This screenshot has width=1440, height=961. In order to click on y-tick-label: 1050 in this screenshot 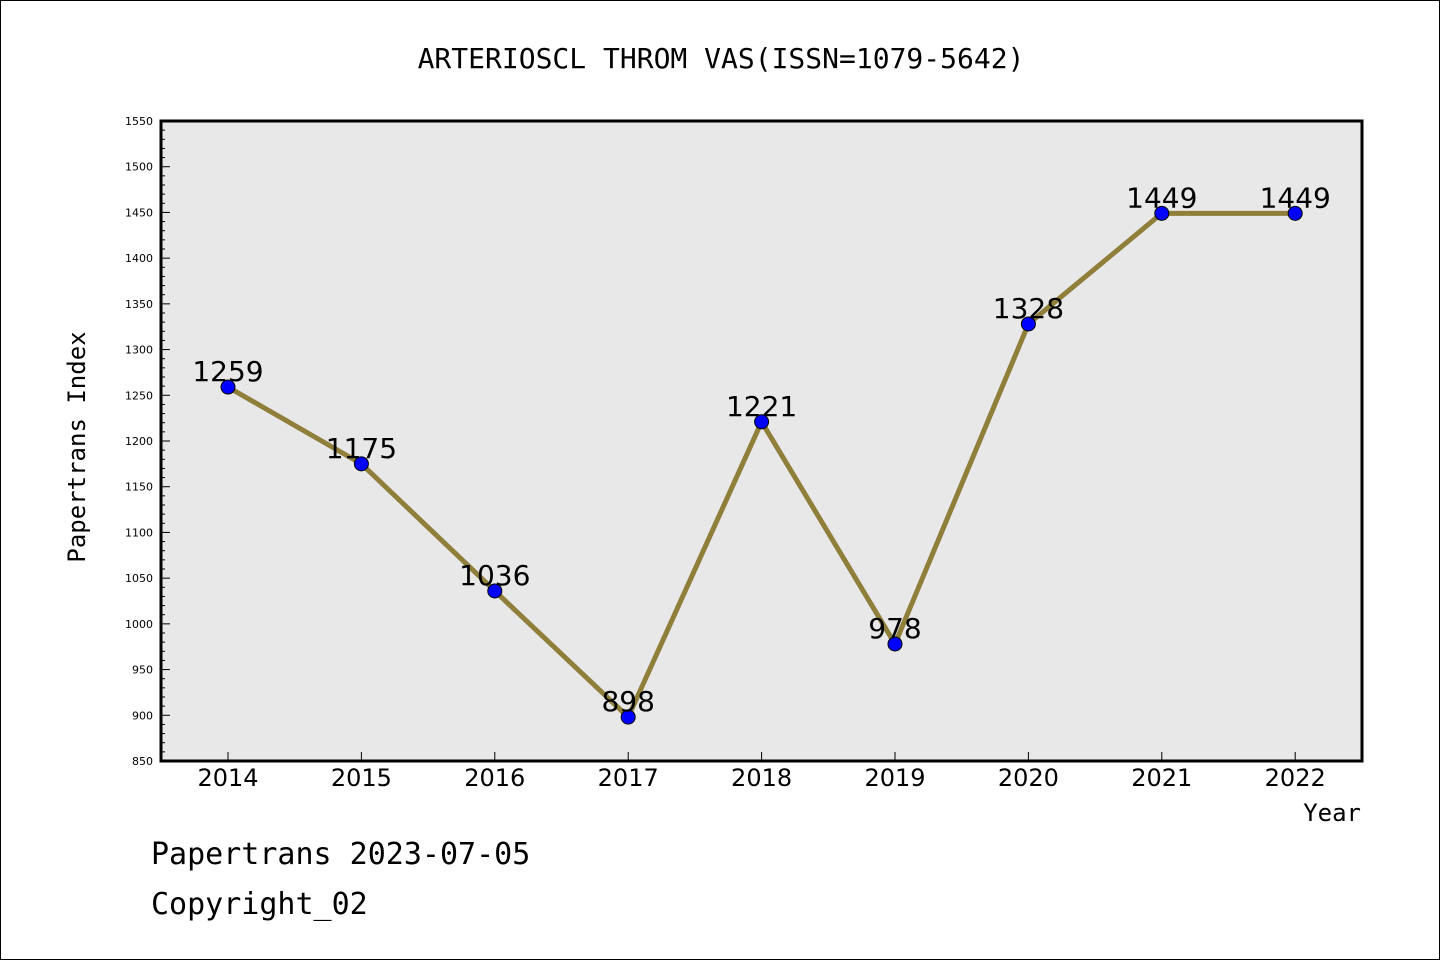, I will do `click(139, 578)`.